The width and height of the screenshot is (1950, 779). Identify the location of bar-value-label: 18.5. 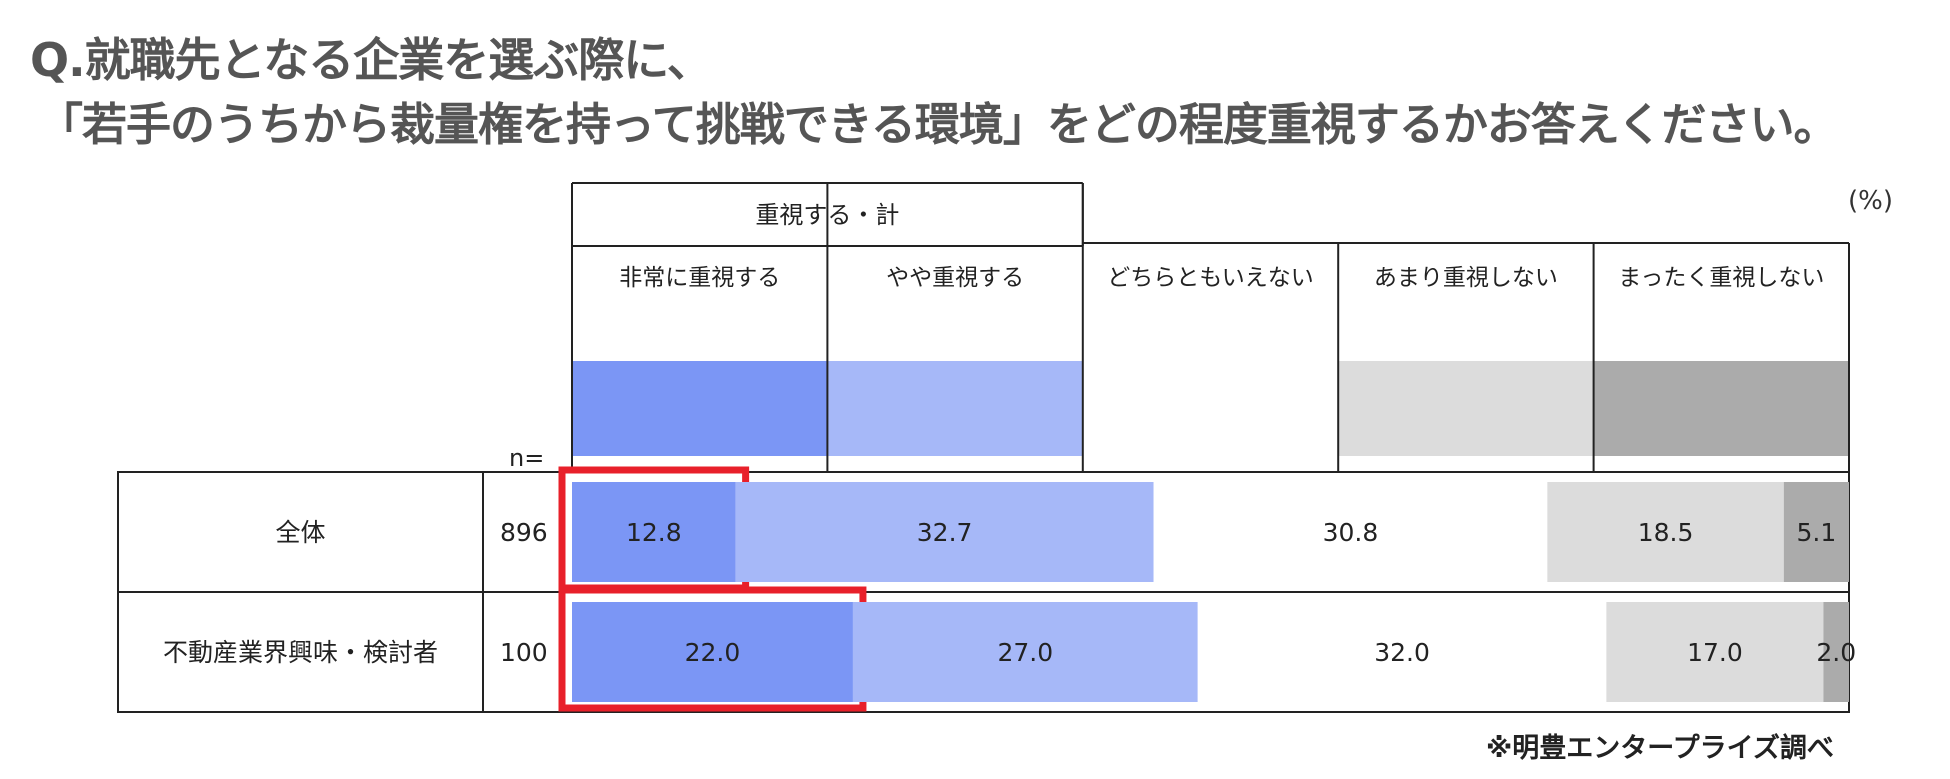
(1666, 532).